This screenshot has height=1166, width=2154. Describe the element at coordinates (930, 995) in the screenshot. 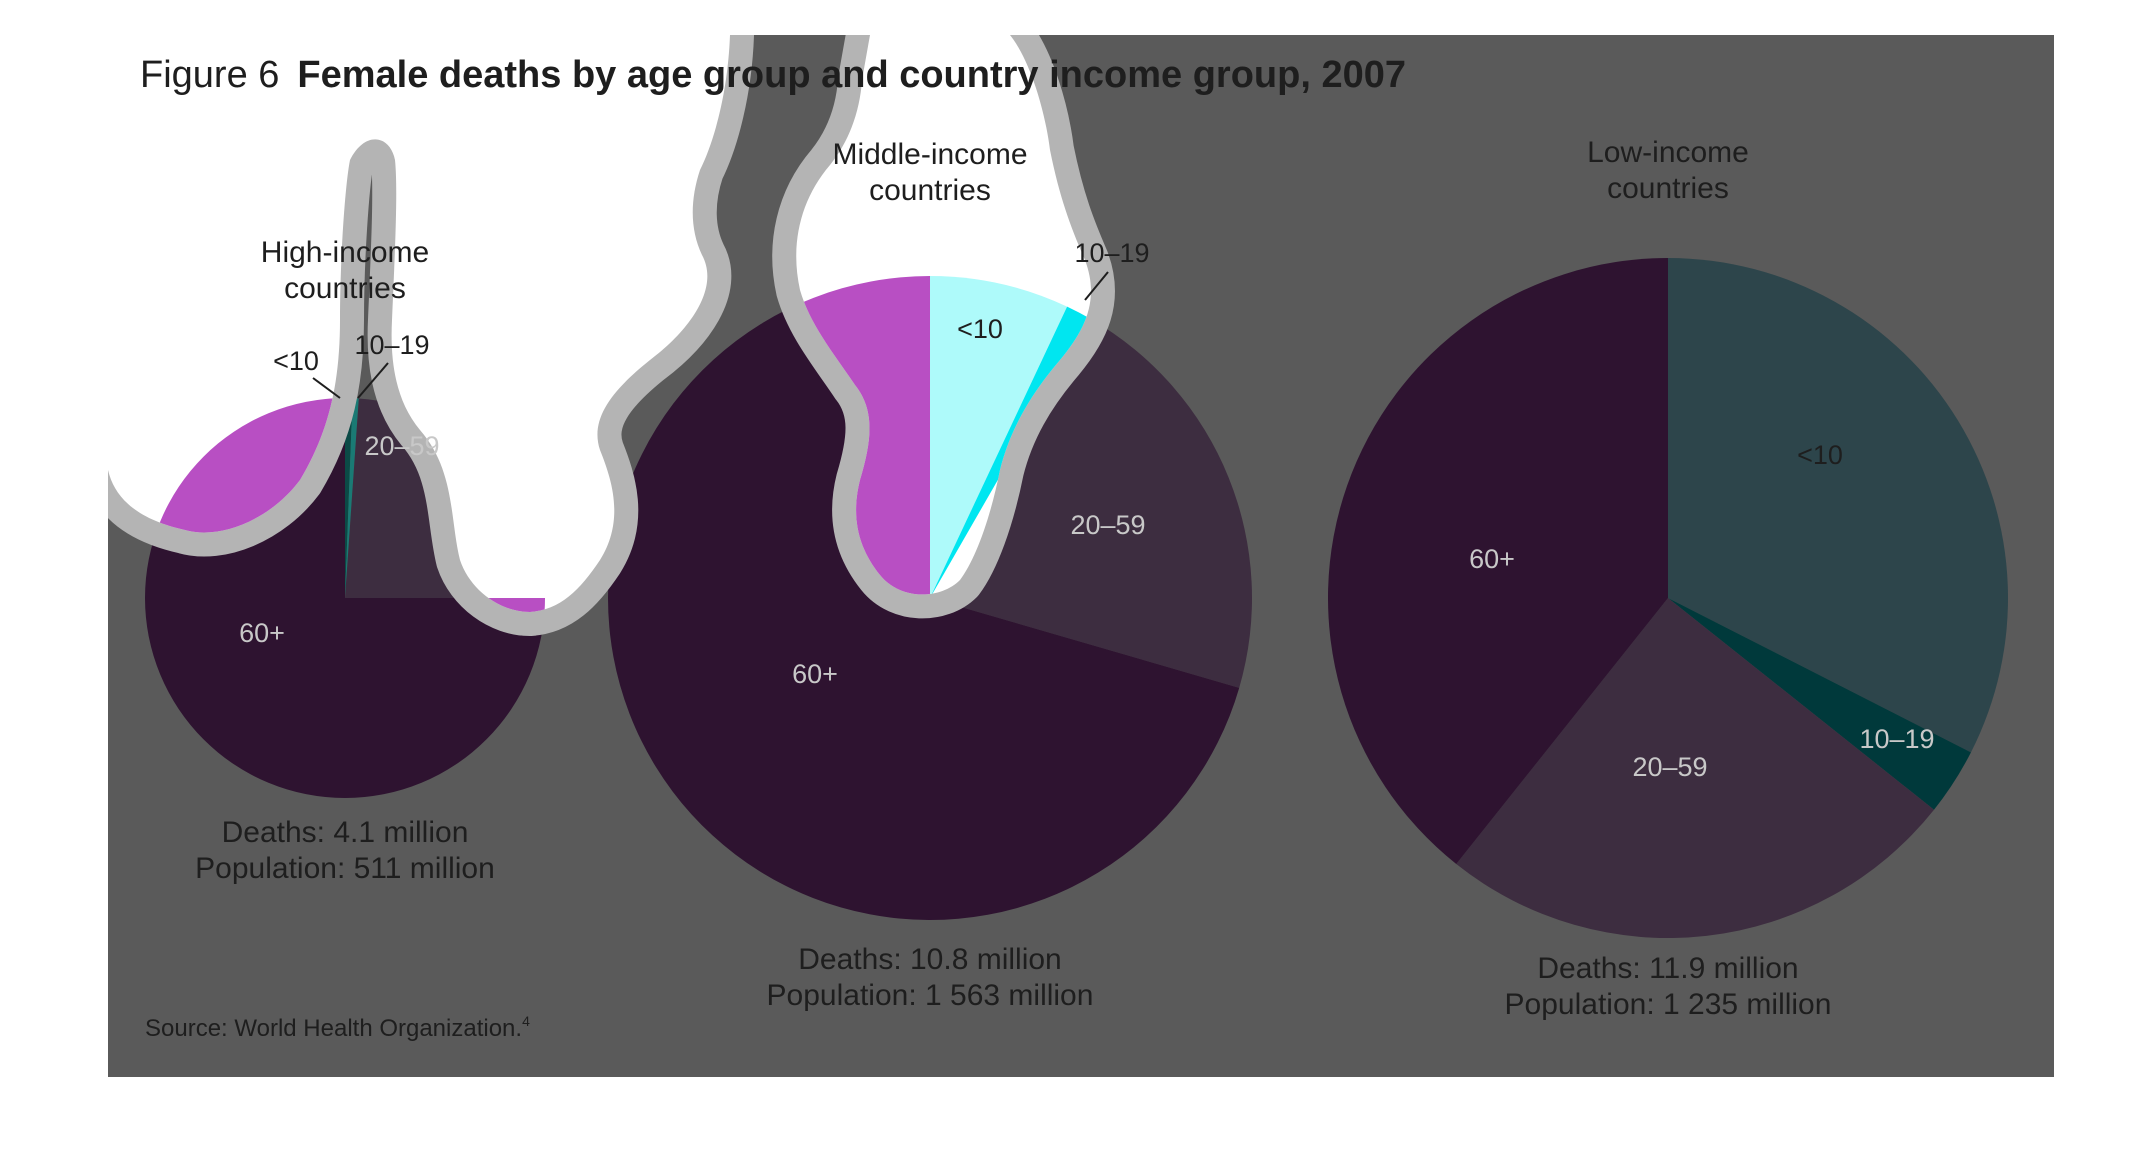

I see `population-text: Population: 1 563 million` at that location.